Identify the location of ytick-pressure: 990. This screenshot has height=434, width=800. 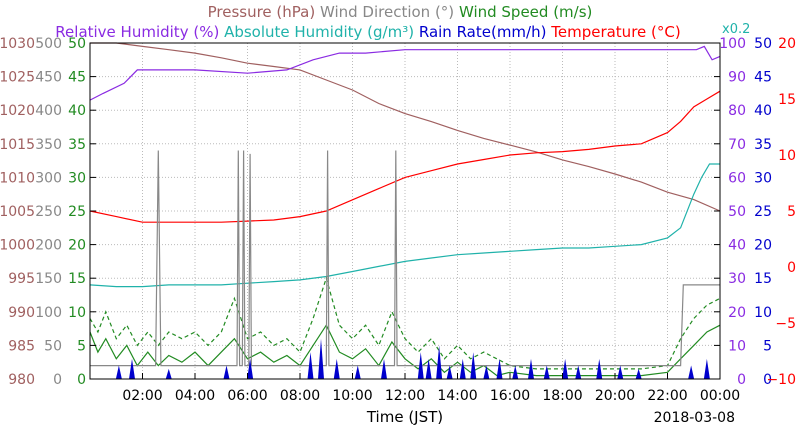
(21, 313).